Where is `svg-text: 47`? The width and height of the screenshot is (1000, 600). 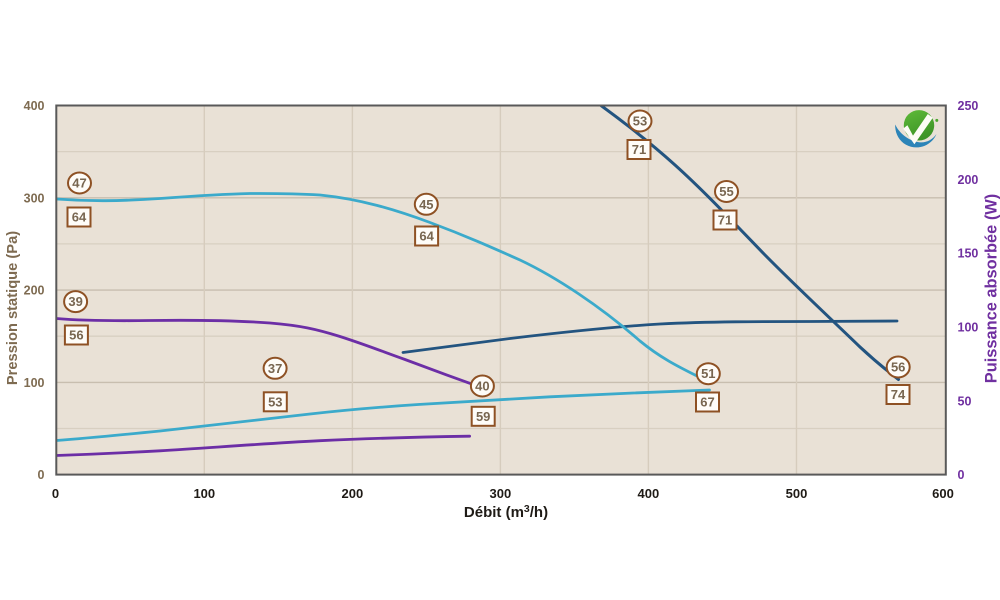
svg-text: 47 is located at coordinates (79, 183).